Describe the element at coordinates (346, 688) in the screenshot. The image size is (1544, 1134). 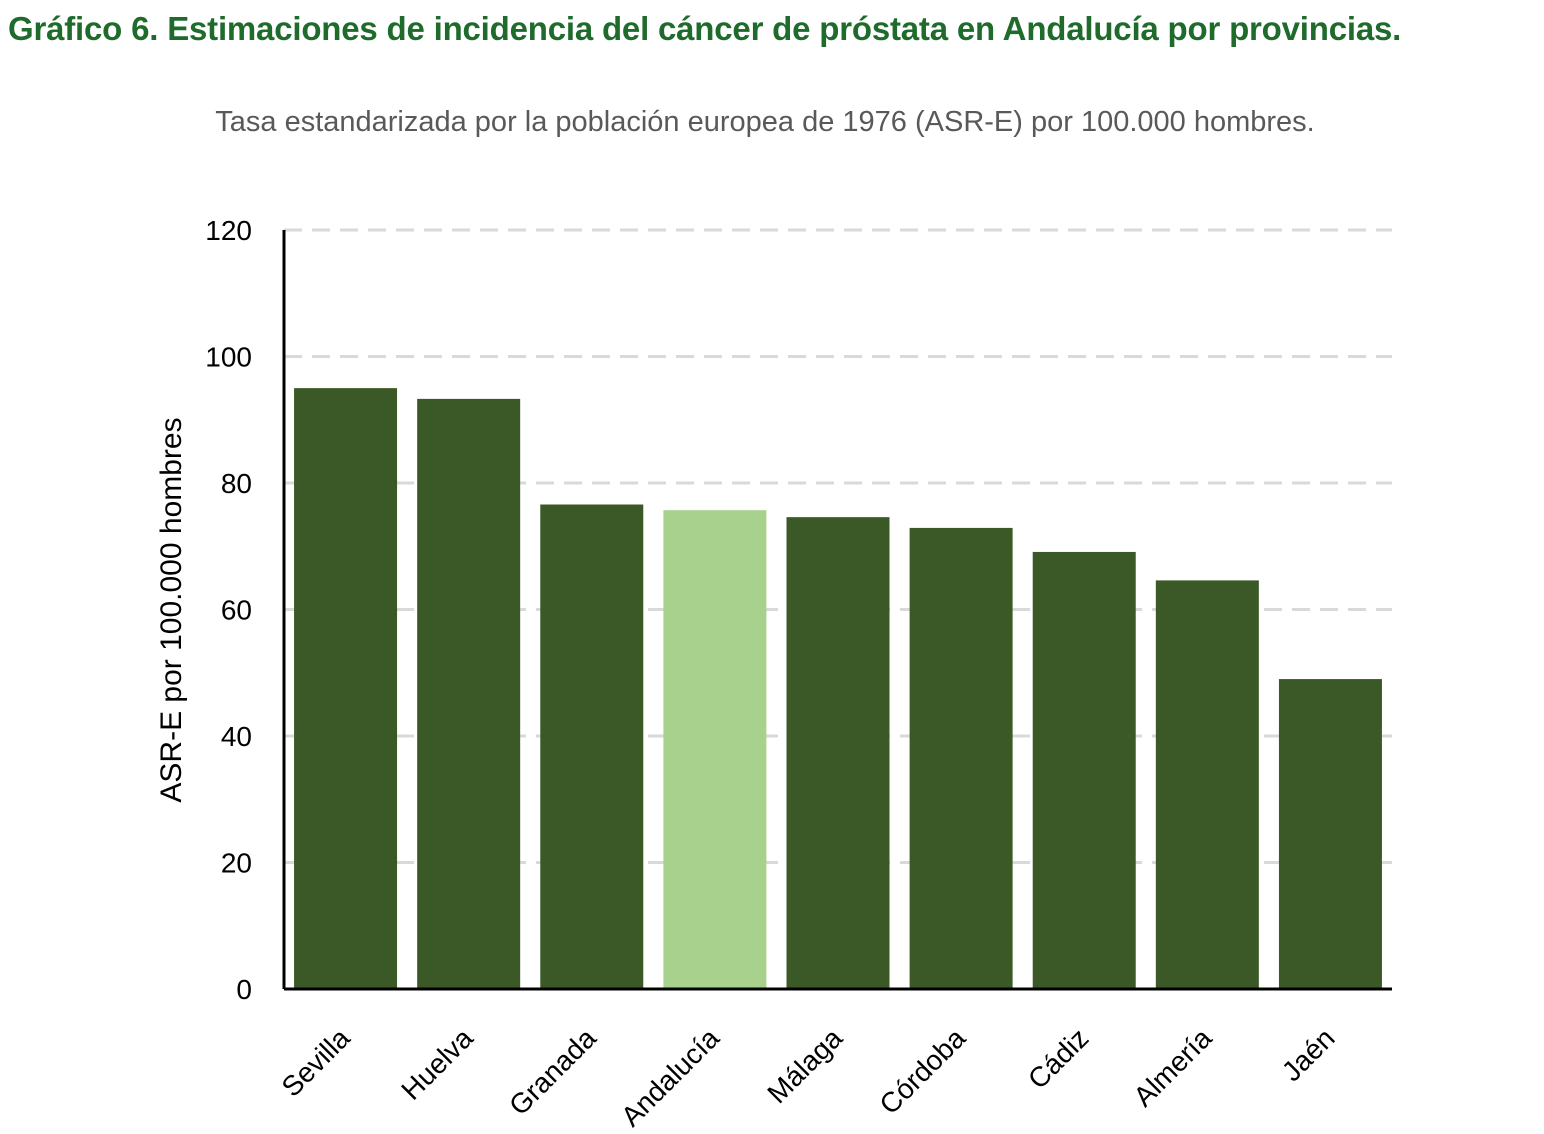
I see `bar-sevilla` at that location.